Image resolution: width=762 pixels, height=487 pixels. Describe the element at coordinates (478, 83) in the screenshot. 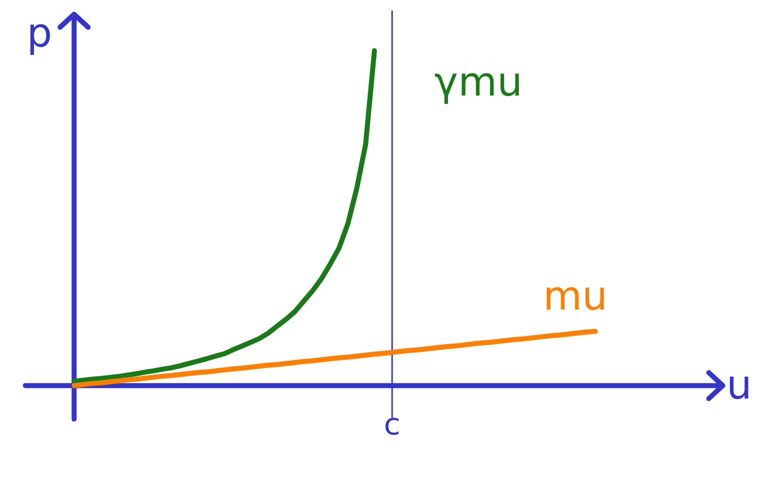

I see `series-label: γmu` at that location.